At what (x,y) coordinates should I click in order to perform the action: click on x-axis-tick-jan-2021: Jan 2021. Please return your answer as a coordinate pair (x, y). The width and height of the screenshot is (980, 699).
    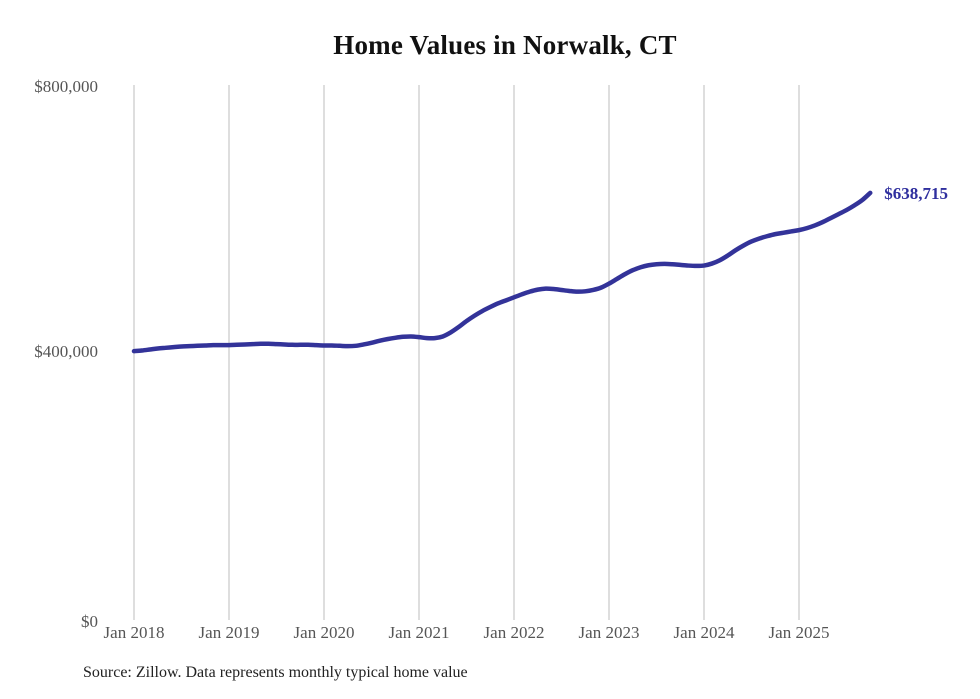
    Looking at the image, I should click on (419, 632).